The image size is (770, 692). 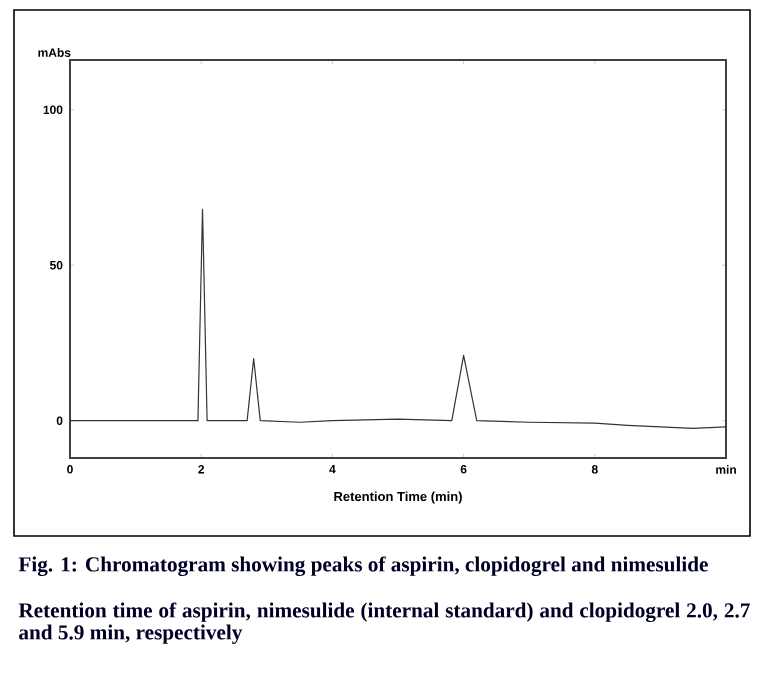 I want to click on caption: Fig. 1: Chromatogram showing peaks of aspirin, clopidogrel and nimesulide, so click(x=363, y=566).